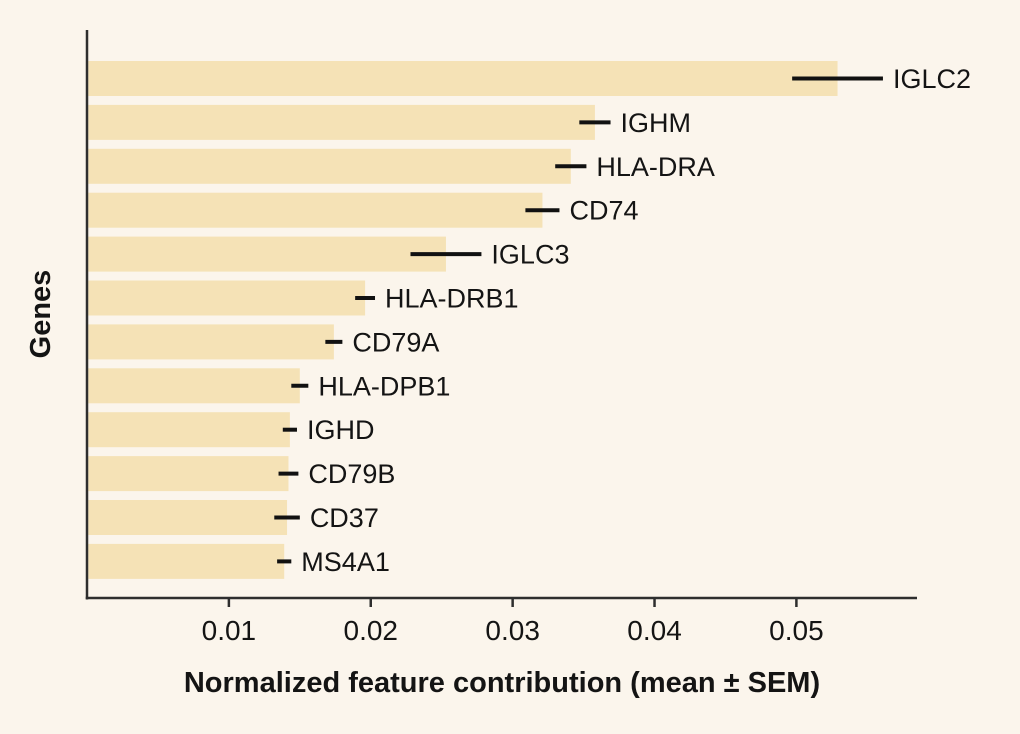 The height and width of the screenshot is (734, 1020). What do you see at coordinates (351, 474) in the screenshot?
I see `gene-label-cd79b: CD79B` at bounding box center [351, 474].